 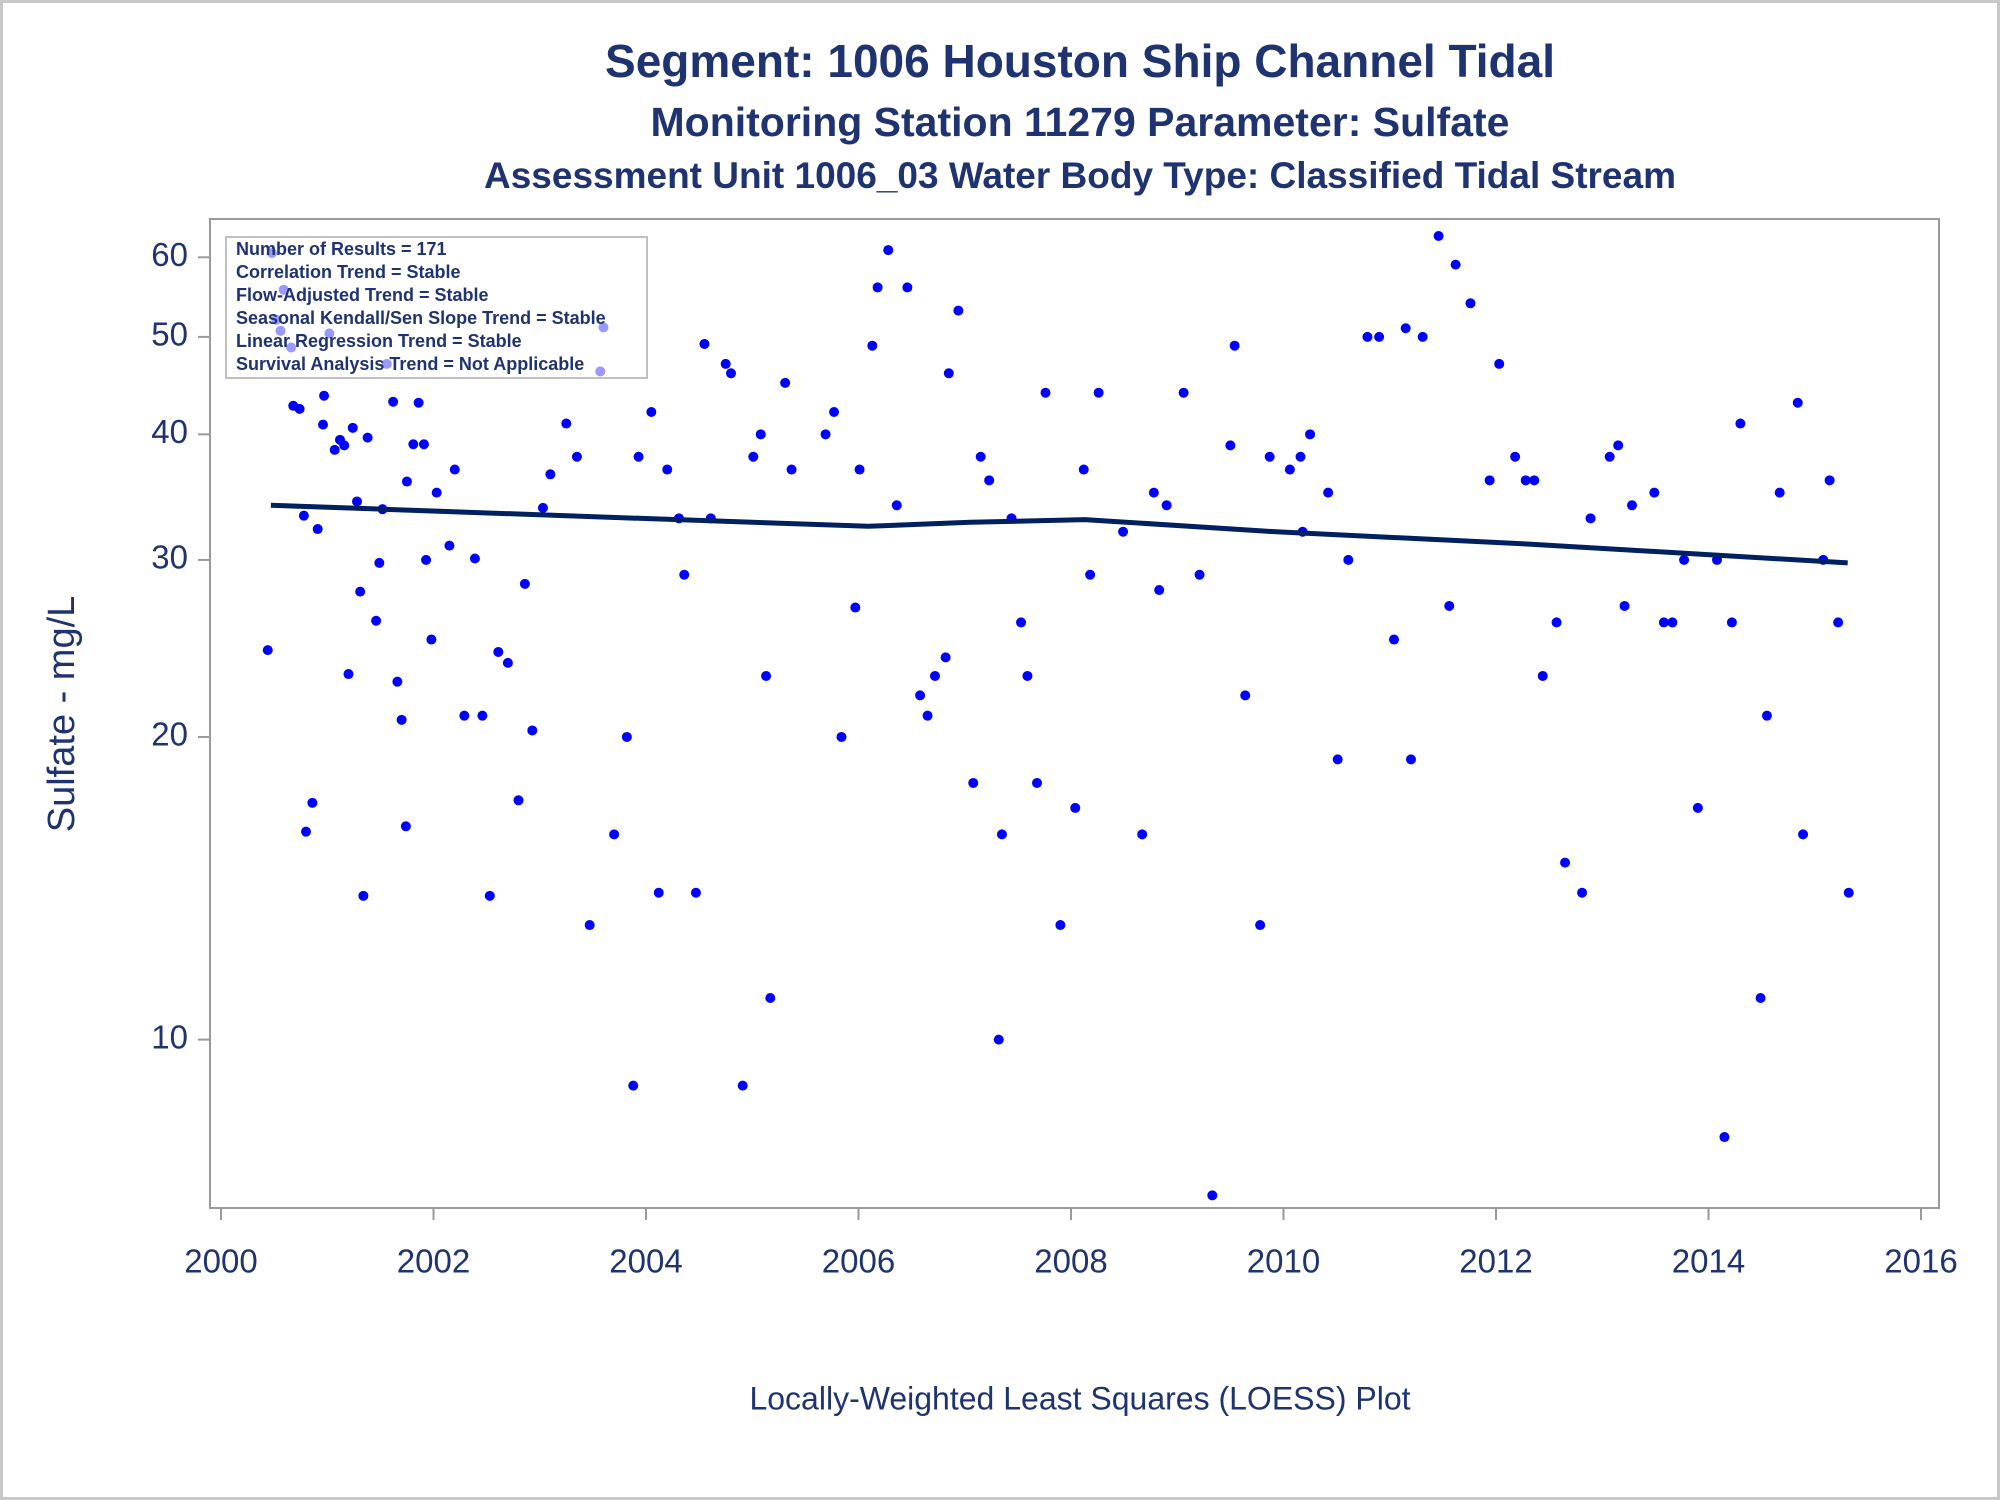 What do you see at coordinates (169, 431) in the screenshot?
I see `y-tick-label: 40` at bounding box center [169, 431].